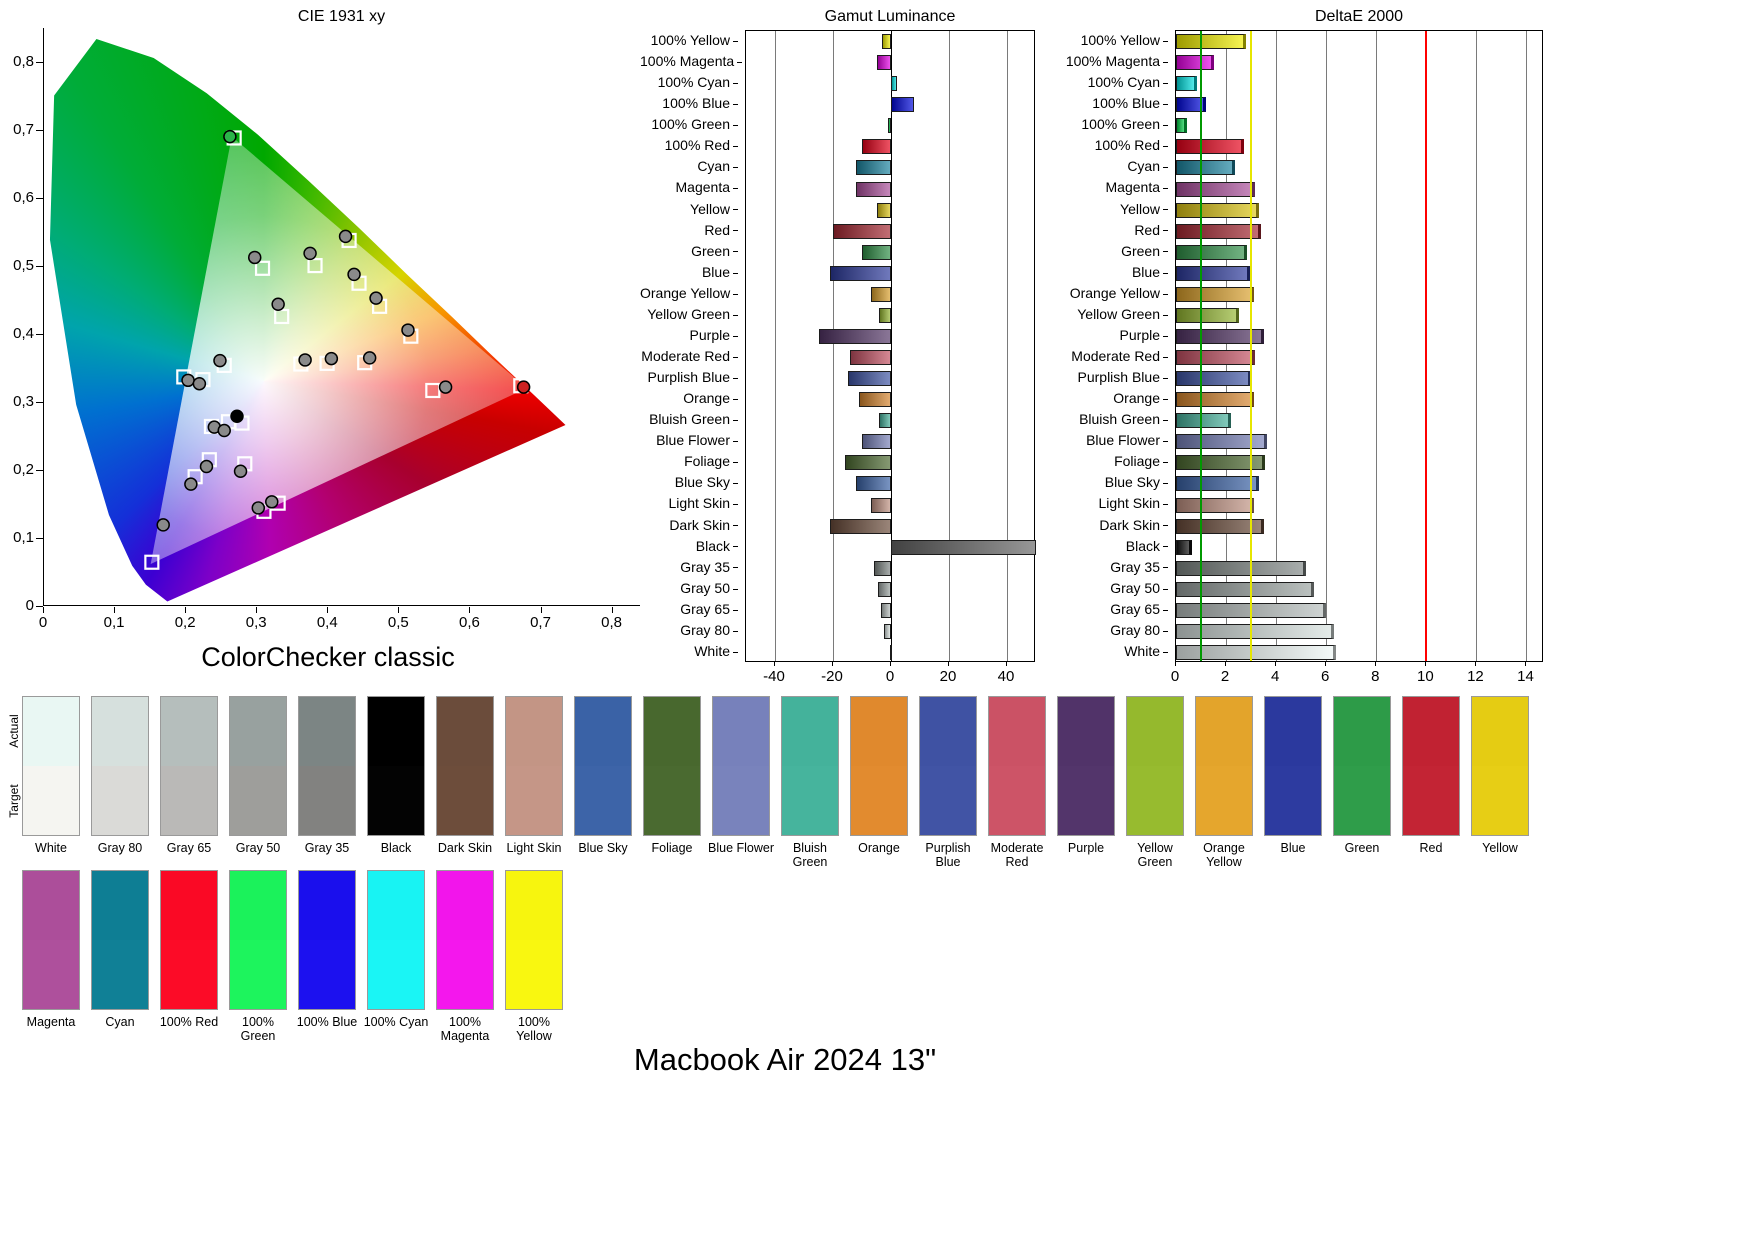  What do you see at coordinates (685, 356) in the screenshot?
I see `category-label-text: Moderate Red` at bounding box center [685, 356].